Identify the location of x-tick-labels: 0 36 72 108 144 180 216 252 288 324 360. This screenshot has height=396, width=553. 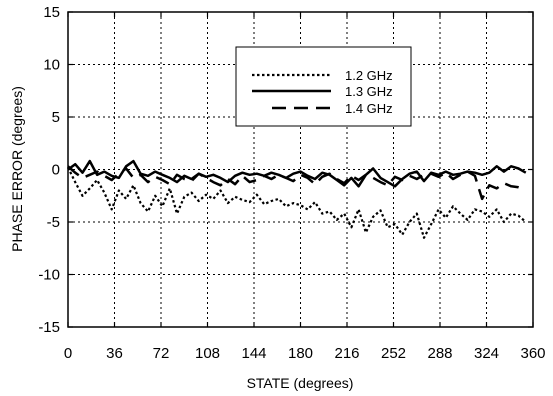
(305, 353).